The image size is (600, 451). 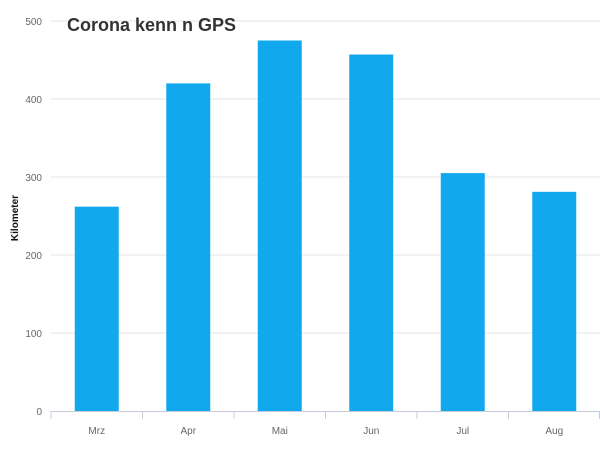 What do you see at coordinates (33, 22) in the screenshot?
I see `y-tick-label: 500` at bounding box center [33, 22].